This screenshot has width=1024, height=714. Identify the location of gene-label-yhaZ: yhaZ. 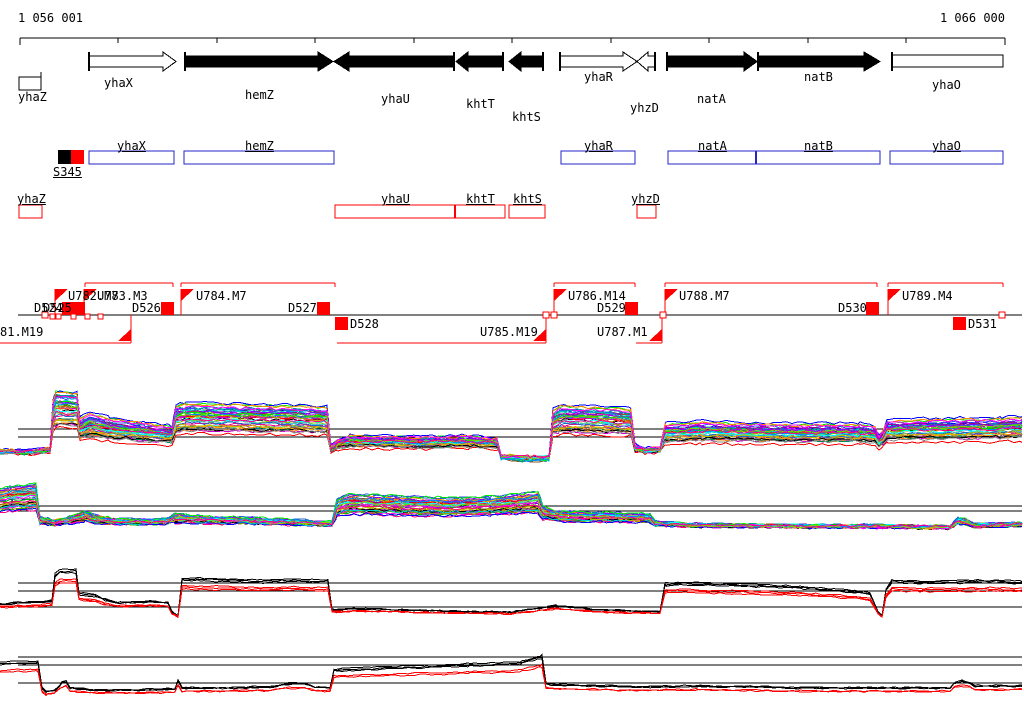
(32, 97).